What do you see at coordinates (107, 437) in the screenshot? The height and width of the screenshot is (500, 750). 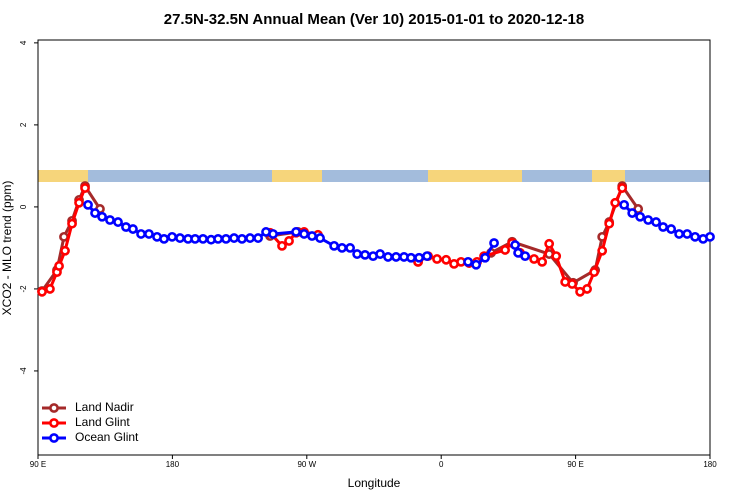 I see `legend-label: Ocean Glint` at bounding box center [107, 437].